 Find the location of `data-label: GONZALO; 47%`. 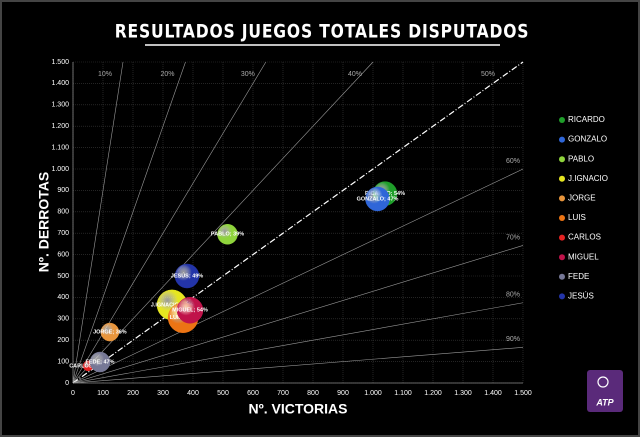

data-label: GONZALO; 47% is located at coordinates (378, 199).